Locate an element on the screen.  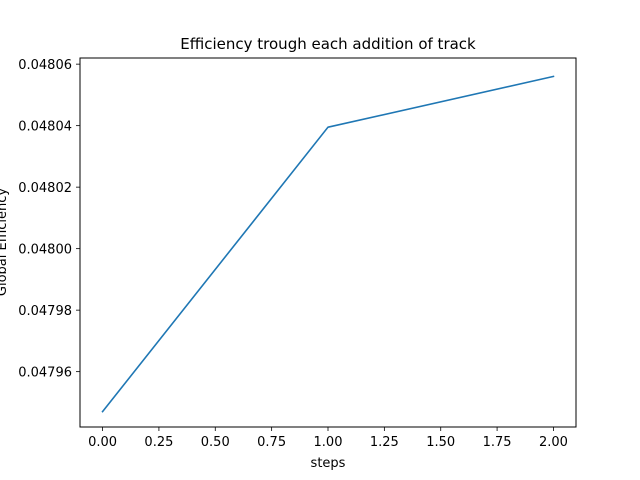
y-tick-label: 0.04796 is located at coordinates (45, 373).